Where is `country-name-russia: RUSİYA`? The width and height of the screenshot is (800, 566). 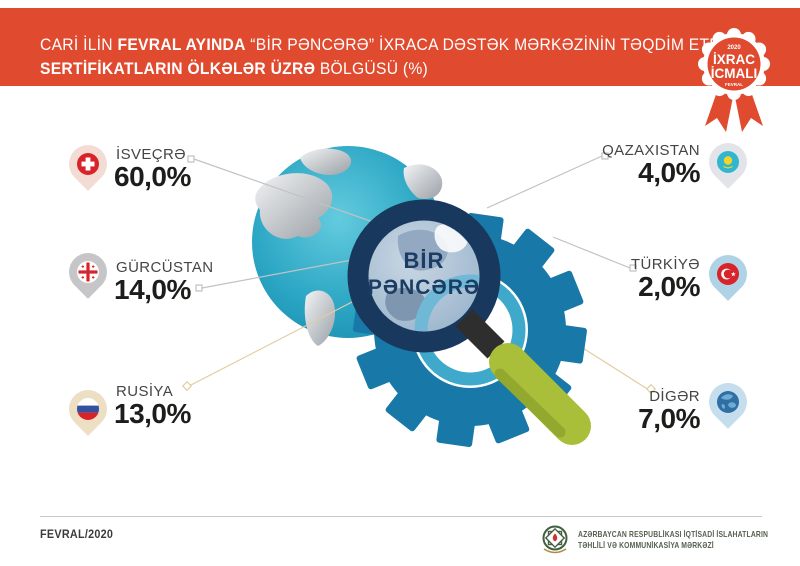
country-name-russia: RUSİYA is located at coordinates (145, 391).